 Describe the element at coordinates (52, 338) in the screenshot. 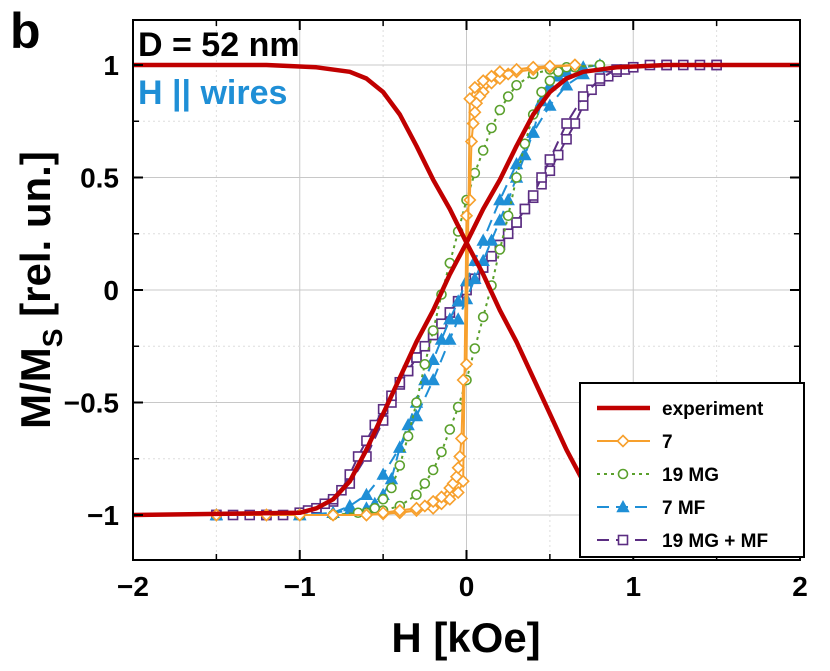

I see `y-axis-label-subscript: S` at that location.